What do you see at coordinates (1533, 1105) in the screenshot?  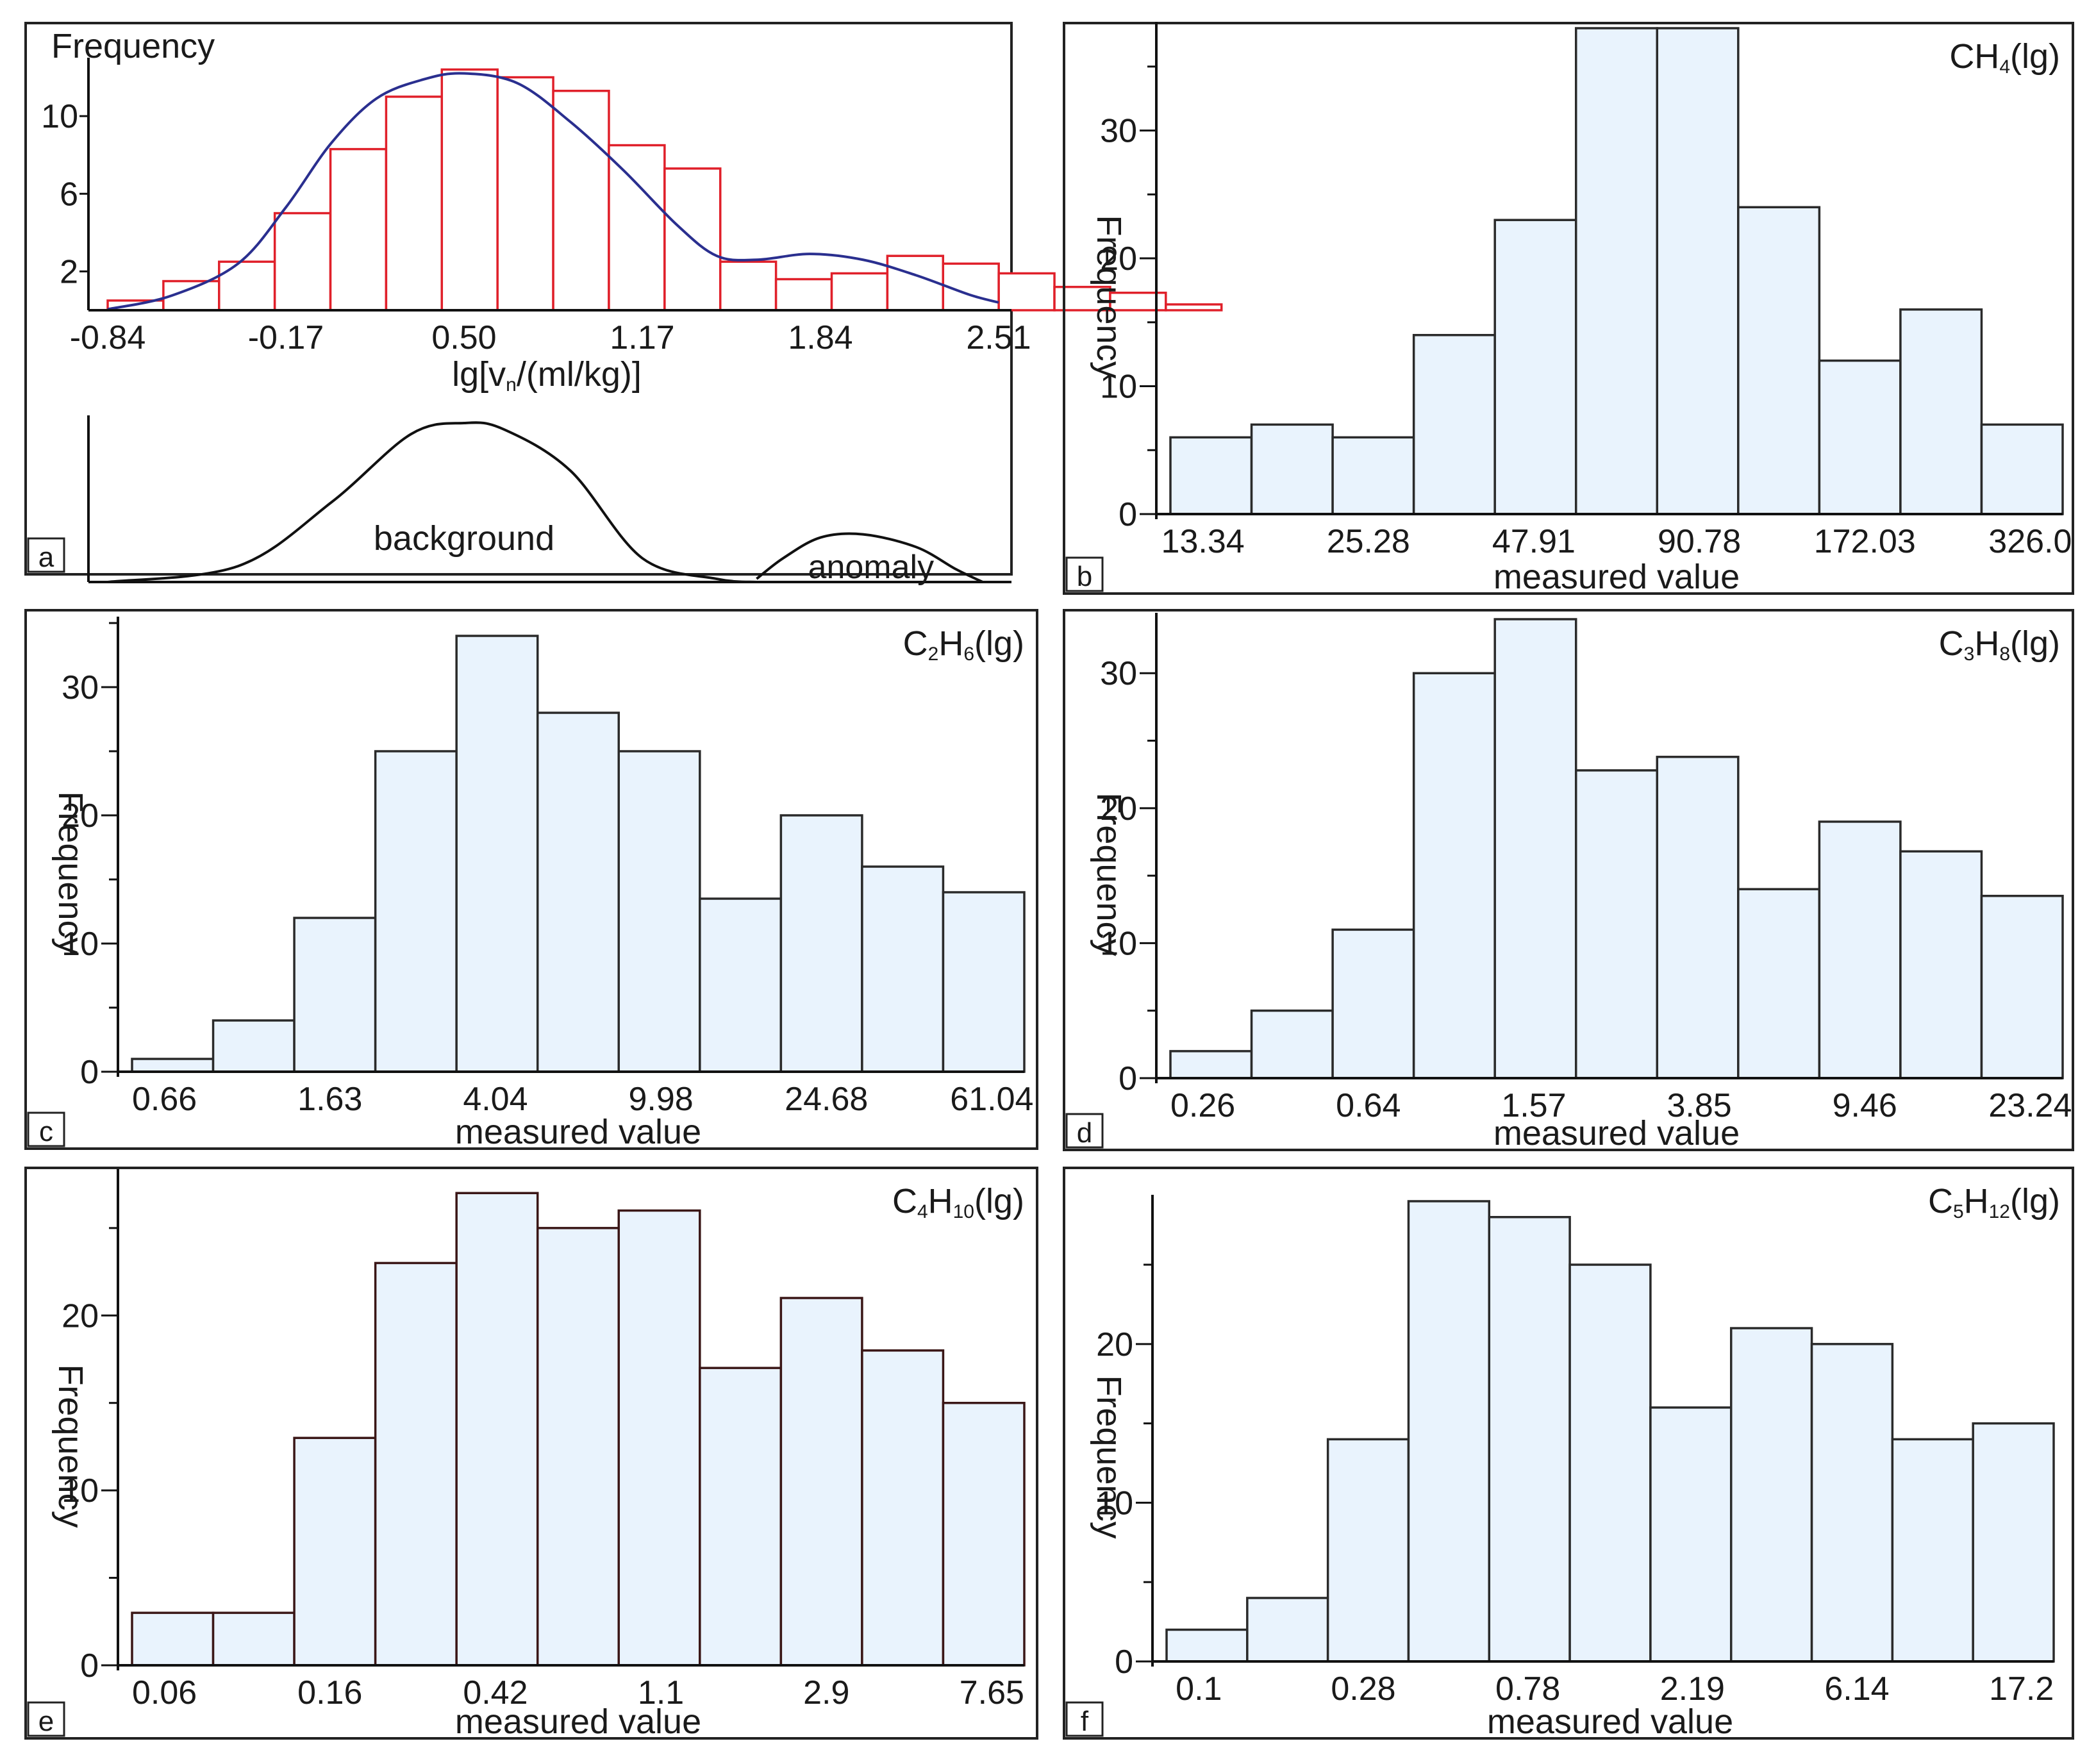 I see `x-tick-label: 1.57` at bounding box center [1533, 1105].